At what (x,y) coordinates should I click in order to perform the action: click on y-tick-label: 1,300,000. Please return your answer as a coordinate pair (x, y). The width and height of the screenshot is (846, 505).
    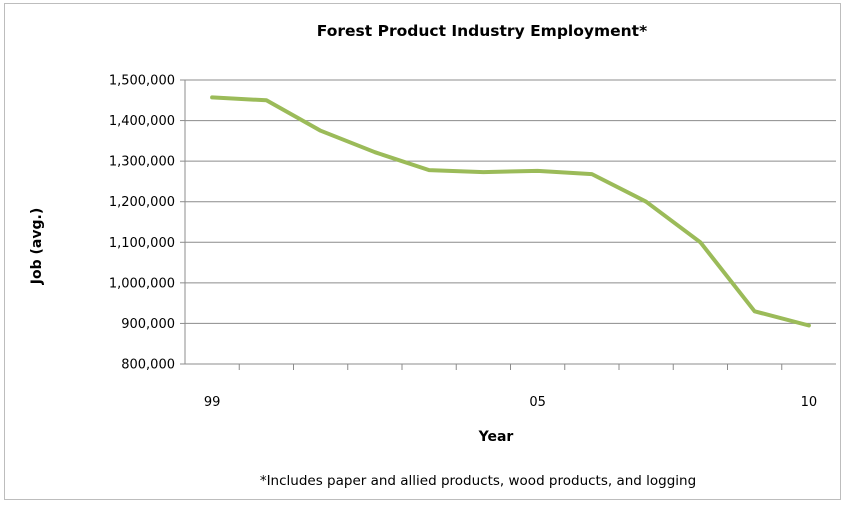
    Looking at the image, I should click on (142, 162).